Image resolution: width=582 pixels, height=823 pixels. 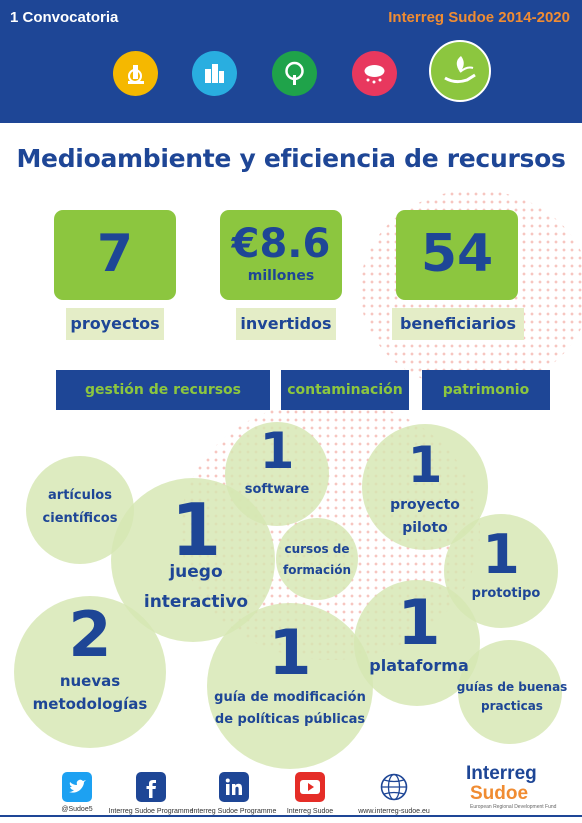 What do you see at coordinates (281, 276) in the screenshot?
I see `investment-unit: millones` at bounding box center [281, 276].